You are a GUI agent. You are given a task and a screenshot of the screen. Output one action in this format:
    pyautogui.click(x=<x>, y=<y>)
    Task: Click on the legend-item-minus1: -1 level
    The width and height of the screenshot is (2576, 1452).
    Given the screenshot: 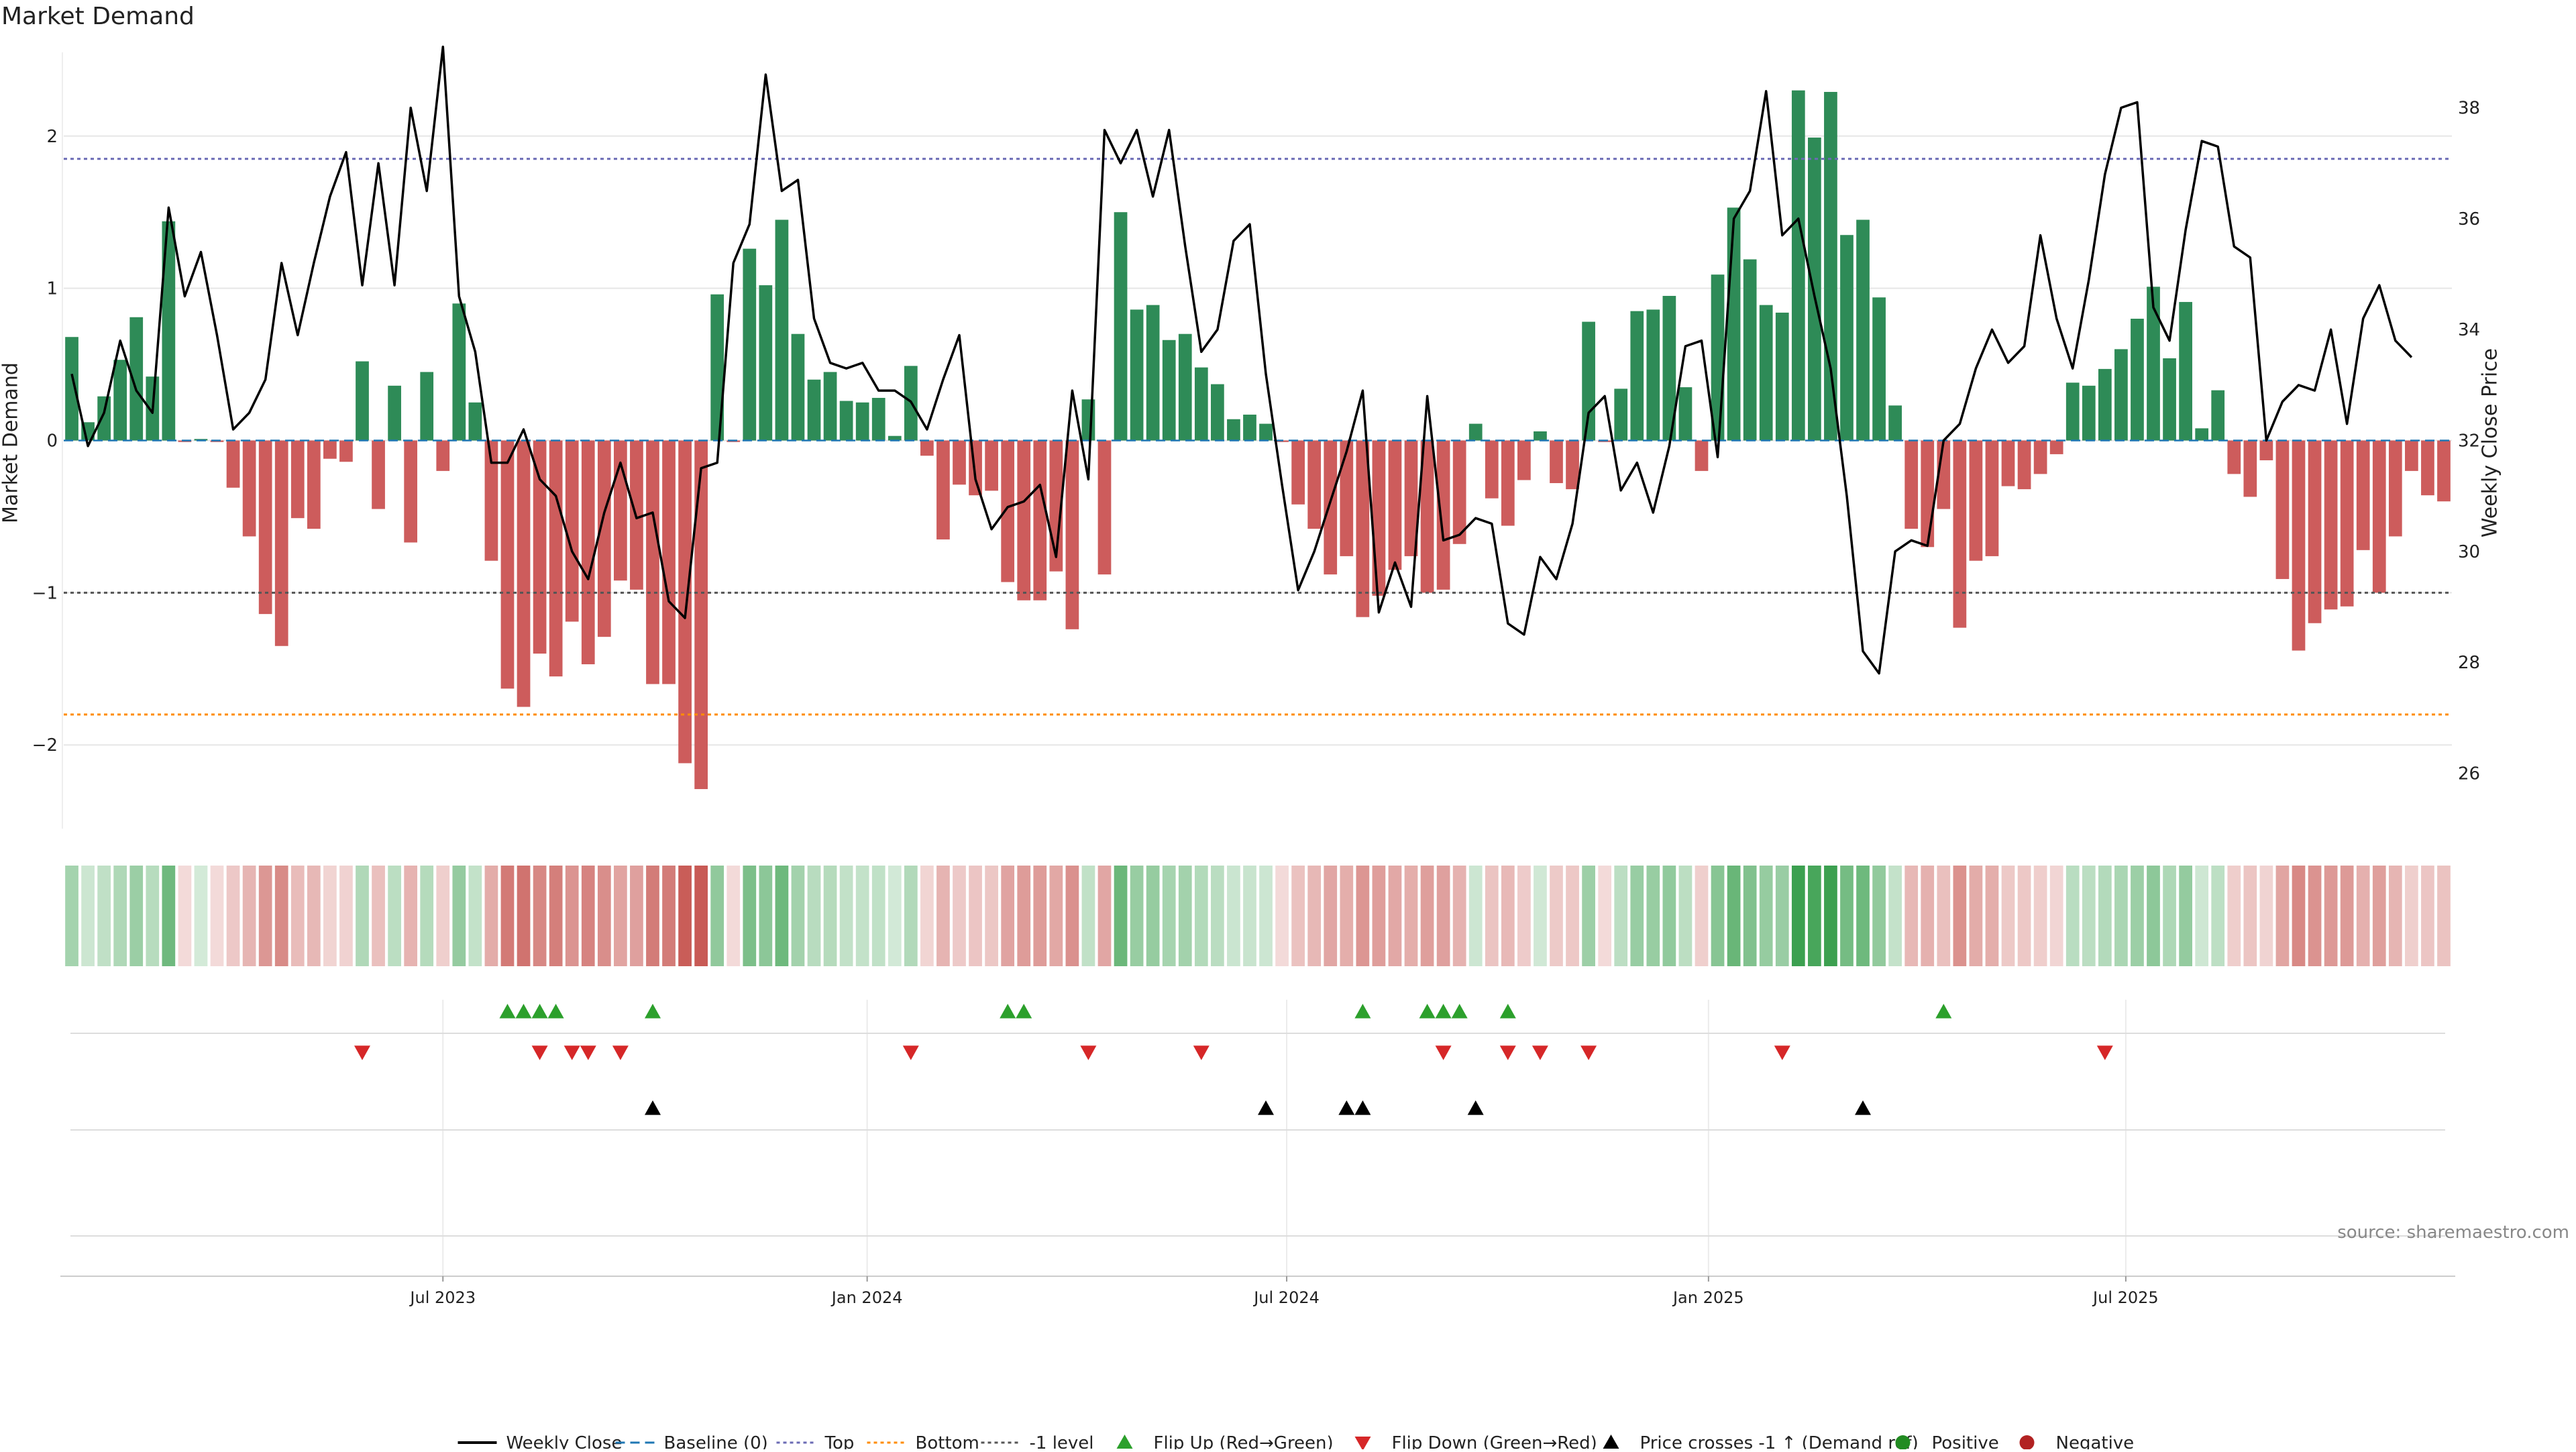 What is the action you would take?
    pyautogui.click(x=1037, y=1443)
    